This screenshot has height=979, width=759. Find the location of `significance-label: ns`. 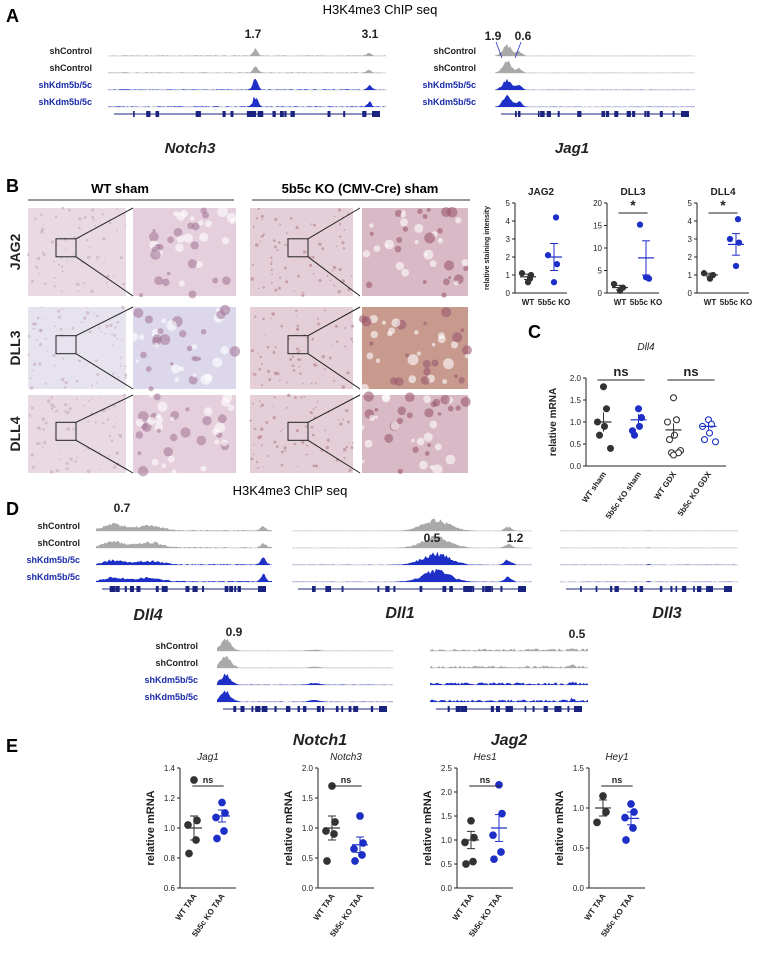

significance-label: ns is located at coordinates (485, 780).